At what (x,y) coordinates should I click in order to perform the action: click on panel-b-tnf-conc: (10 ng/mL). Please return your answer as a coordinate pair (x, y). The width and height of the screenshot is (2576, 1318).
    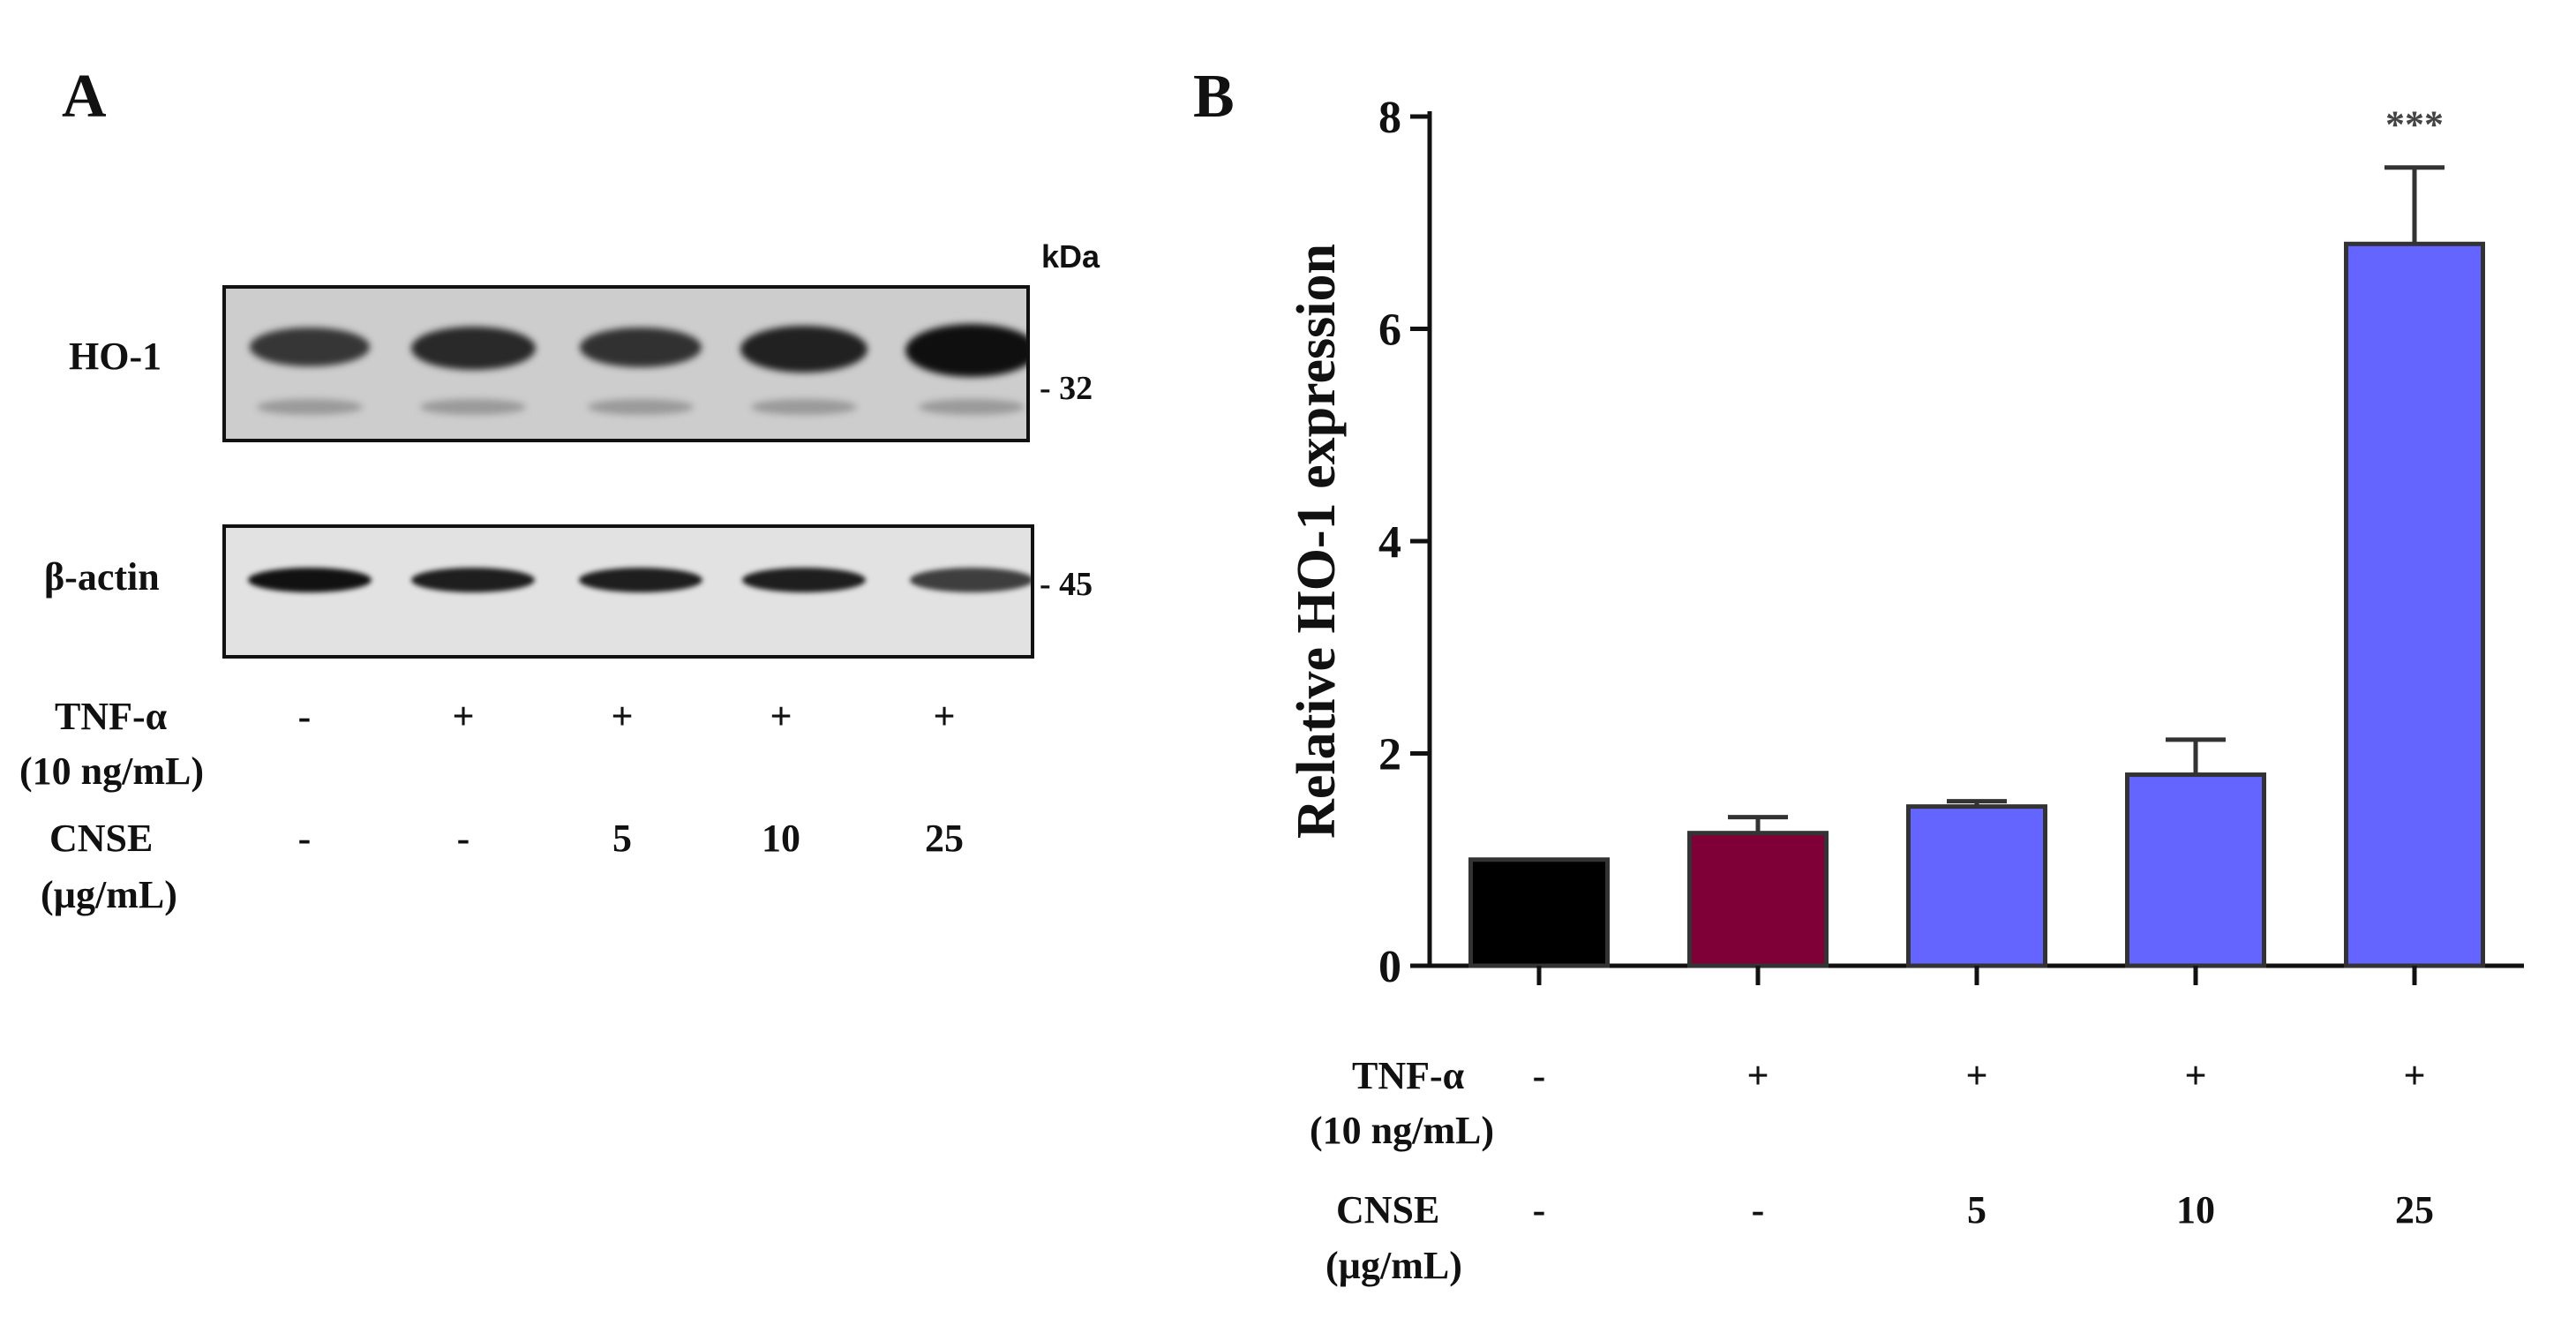
    Looking at the image, I should click on (1402, 1130).